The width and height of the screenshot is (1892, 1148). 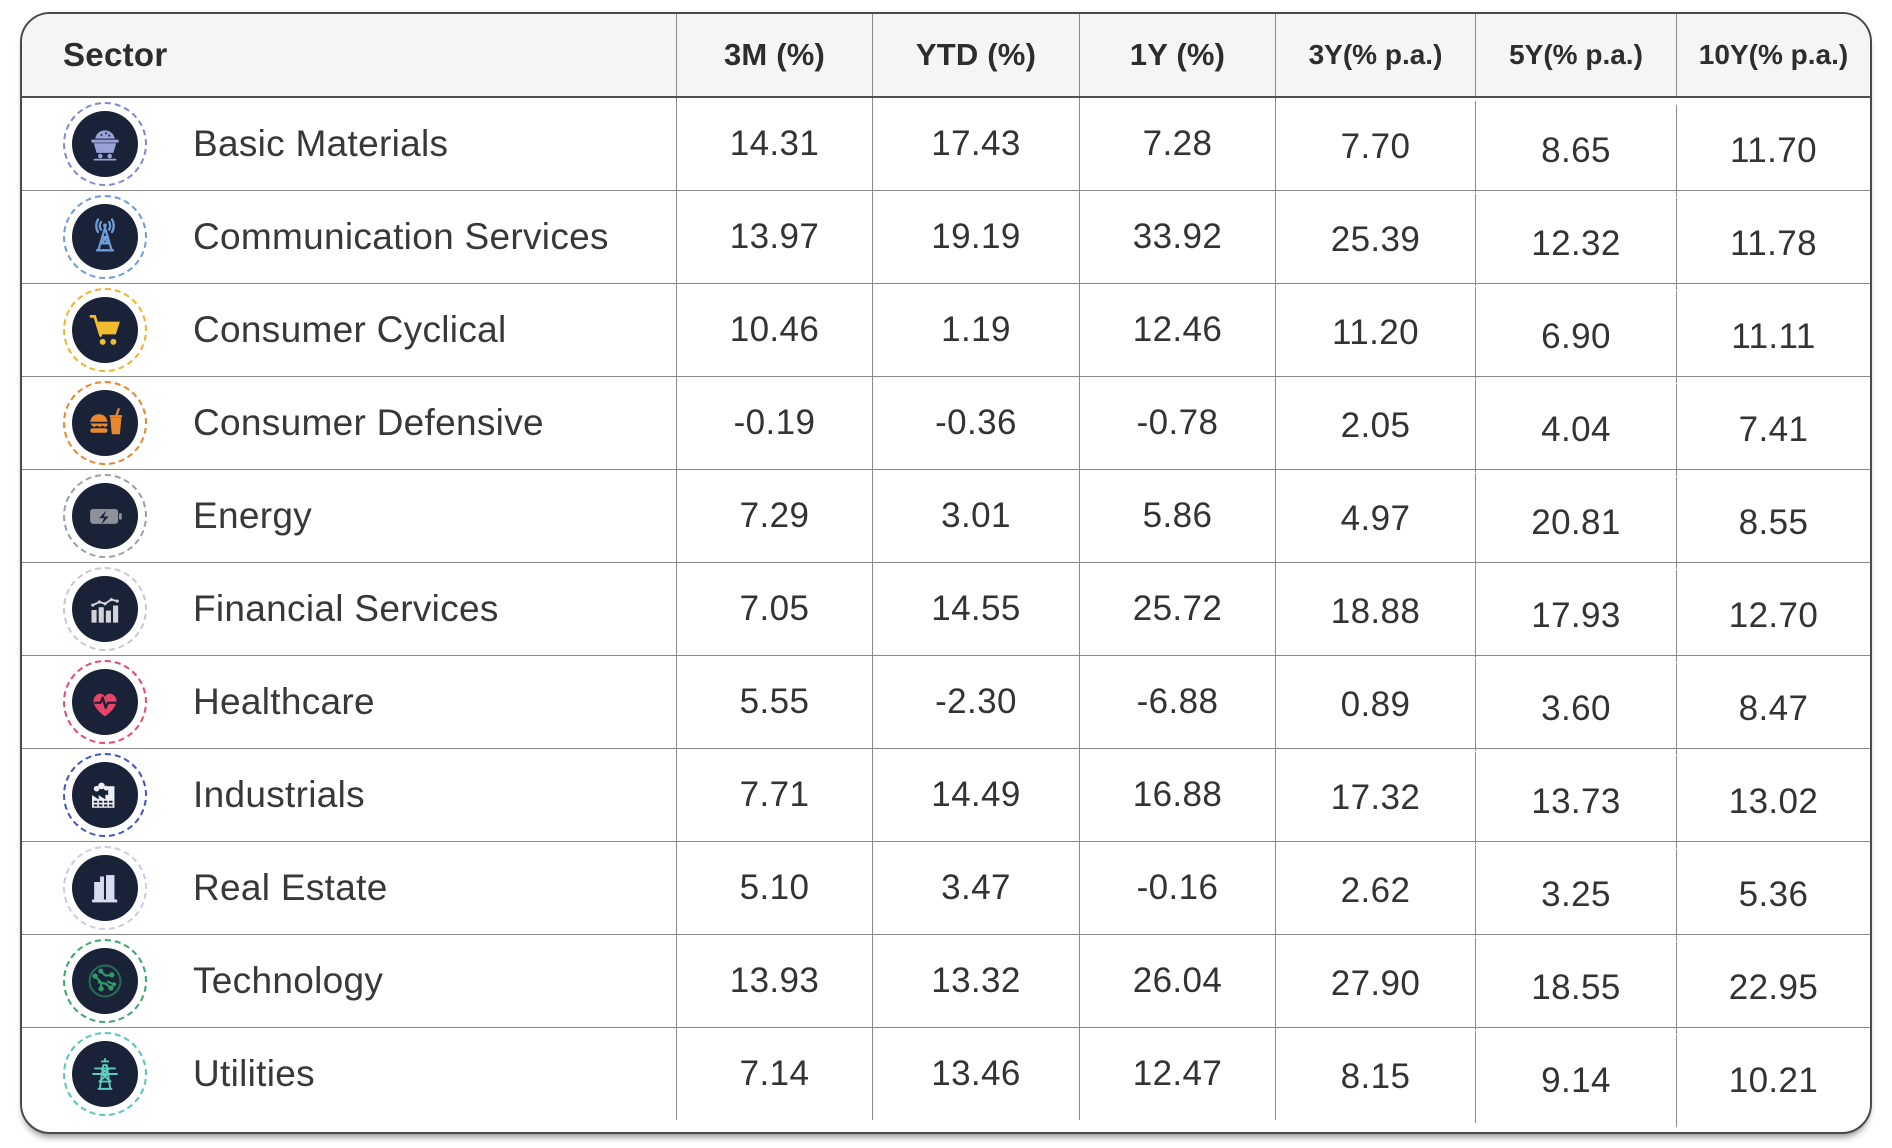 What do you see at coordinates (775, 516) in the screenshot?
I see `cell-3m: 7.29` at bounding box center [775, 516].